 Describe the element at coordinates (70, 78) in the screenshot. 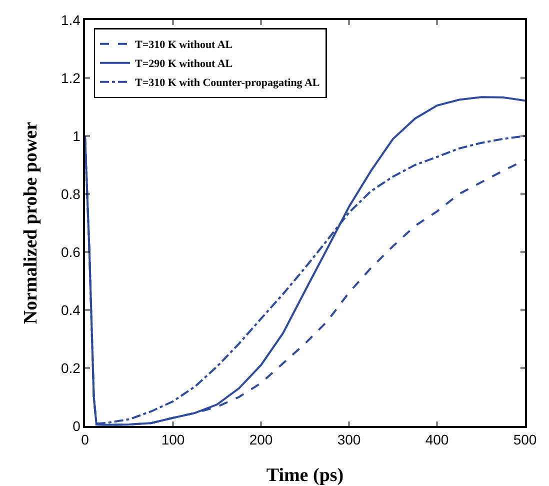

I see `y-tick-label: 1.2` at that location.